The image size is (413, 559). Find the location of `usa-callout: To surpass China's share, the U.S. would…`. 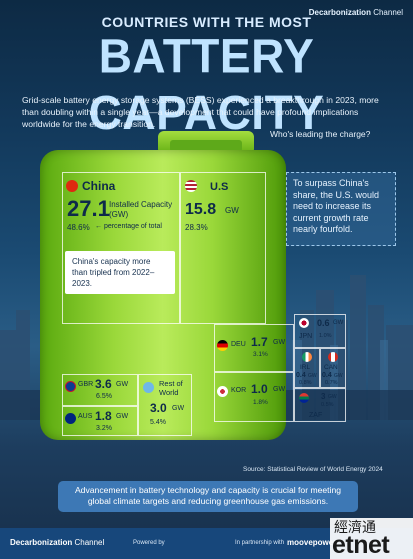

usa-callout: To surpass China's share, the U.S. would… is located at coordinates (341, 209).